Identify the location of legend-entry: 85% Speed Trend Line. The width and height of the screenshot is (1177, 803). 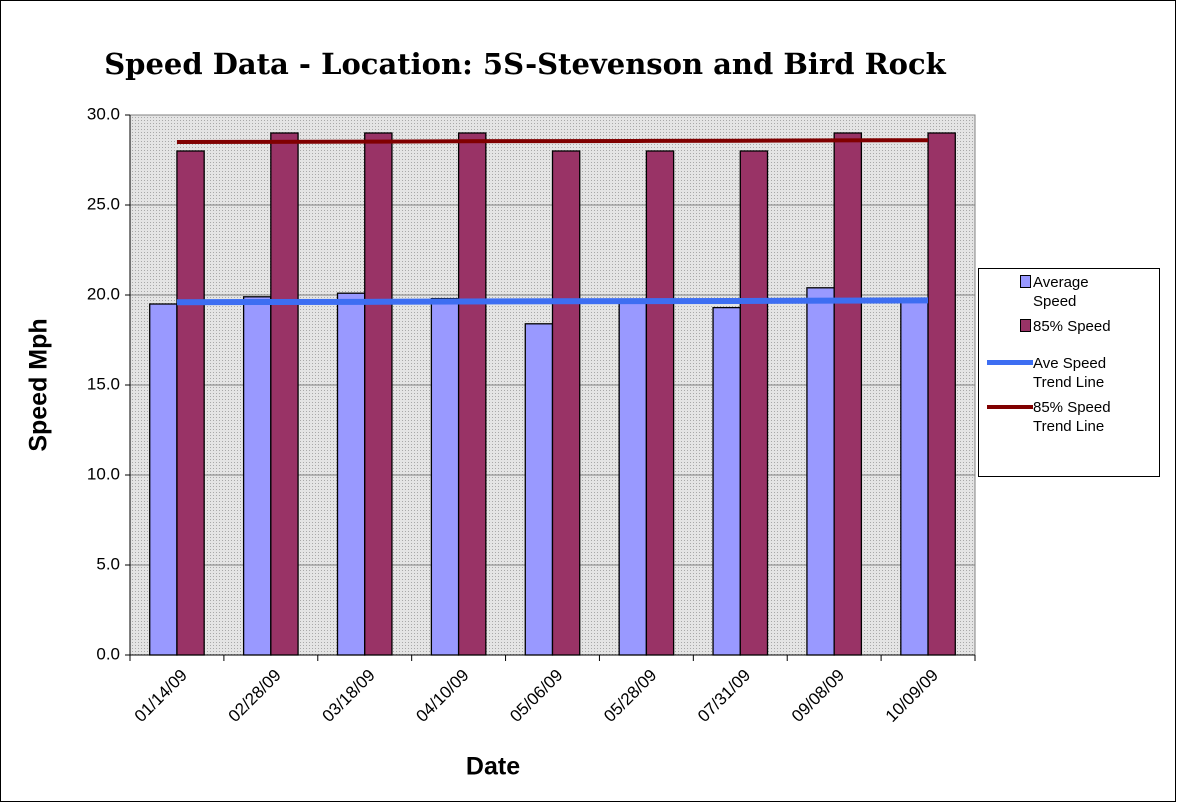
(1073, 417).